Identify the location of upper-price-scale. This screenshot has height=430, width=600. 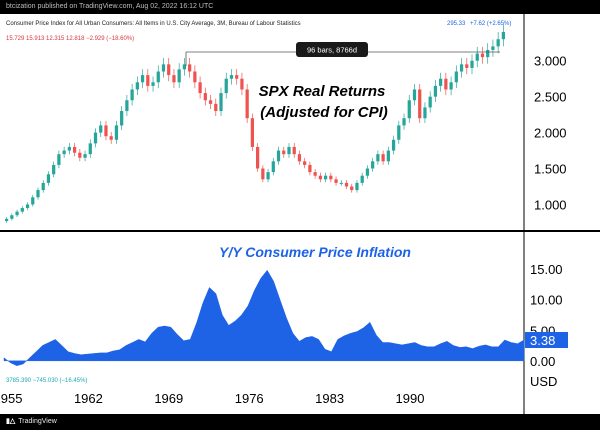
(562, 122).